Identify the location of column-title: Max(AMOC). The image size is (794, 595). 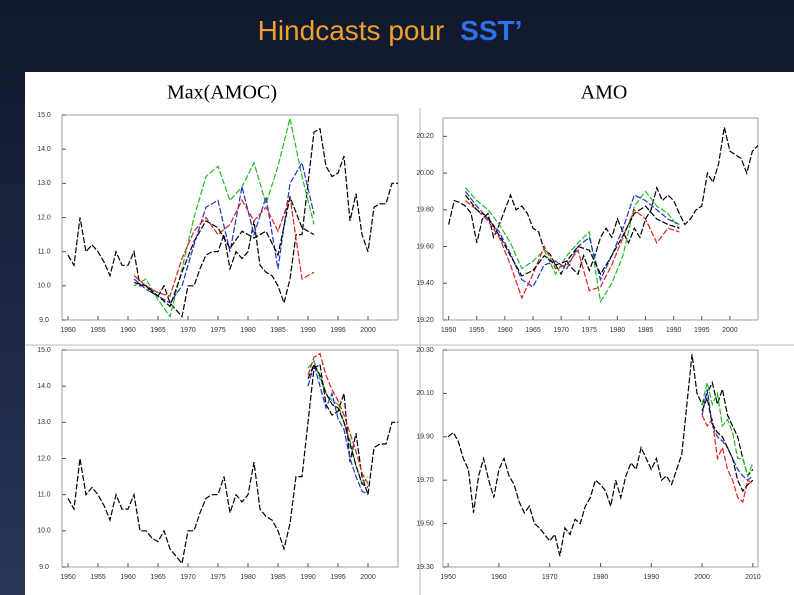
(222, 93).